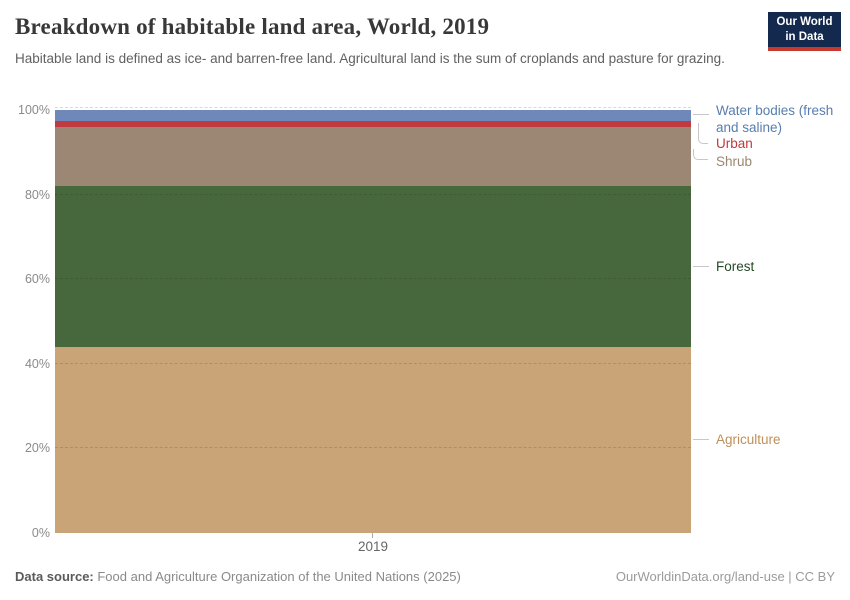  I want to click on legend-item-agriculture: Agriculture, so click(748, 439).